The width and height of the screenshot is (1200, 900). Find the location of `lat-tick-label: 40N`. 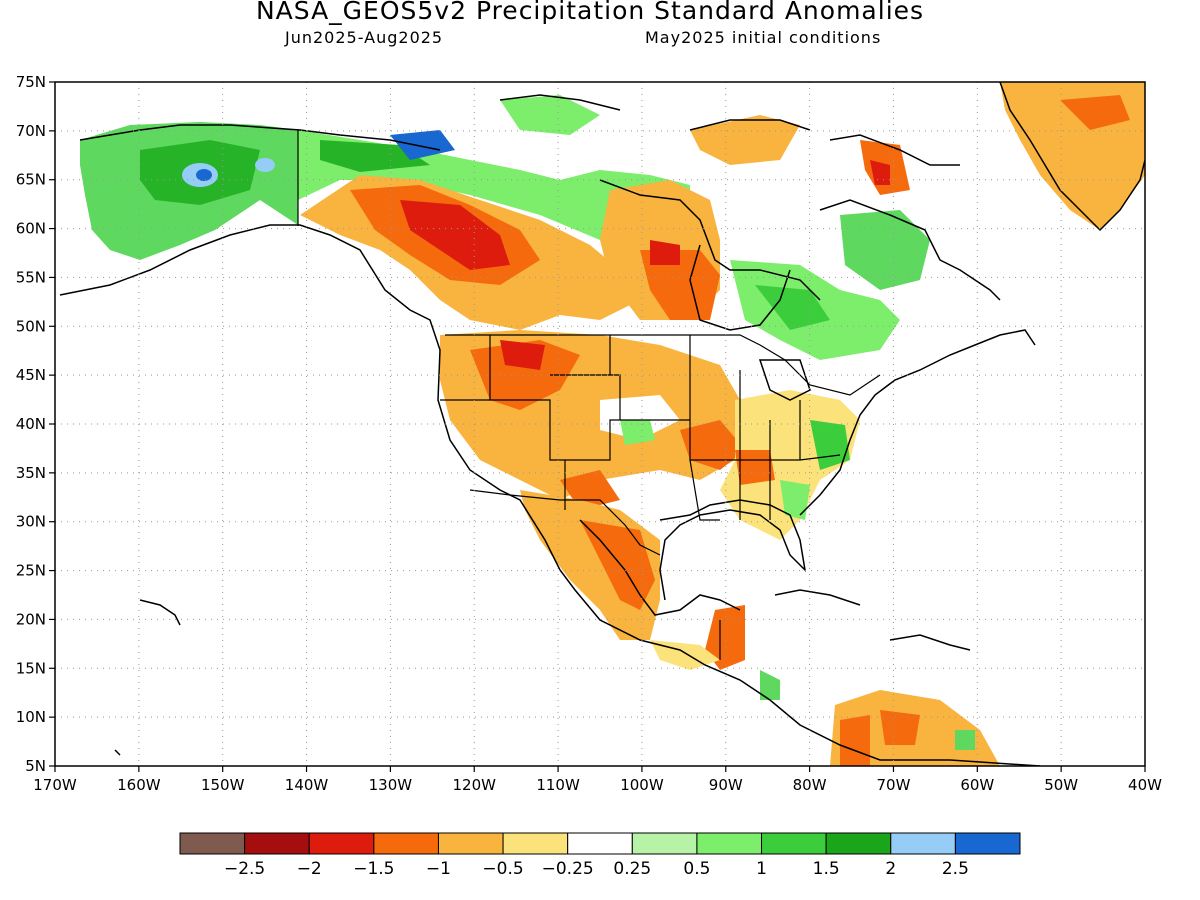

lat-tick-label: 40N is located at coordinates (31, 424).